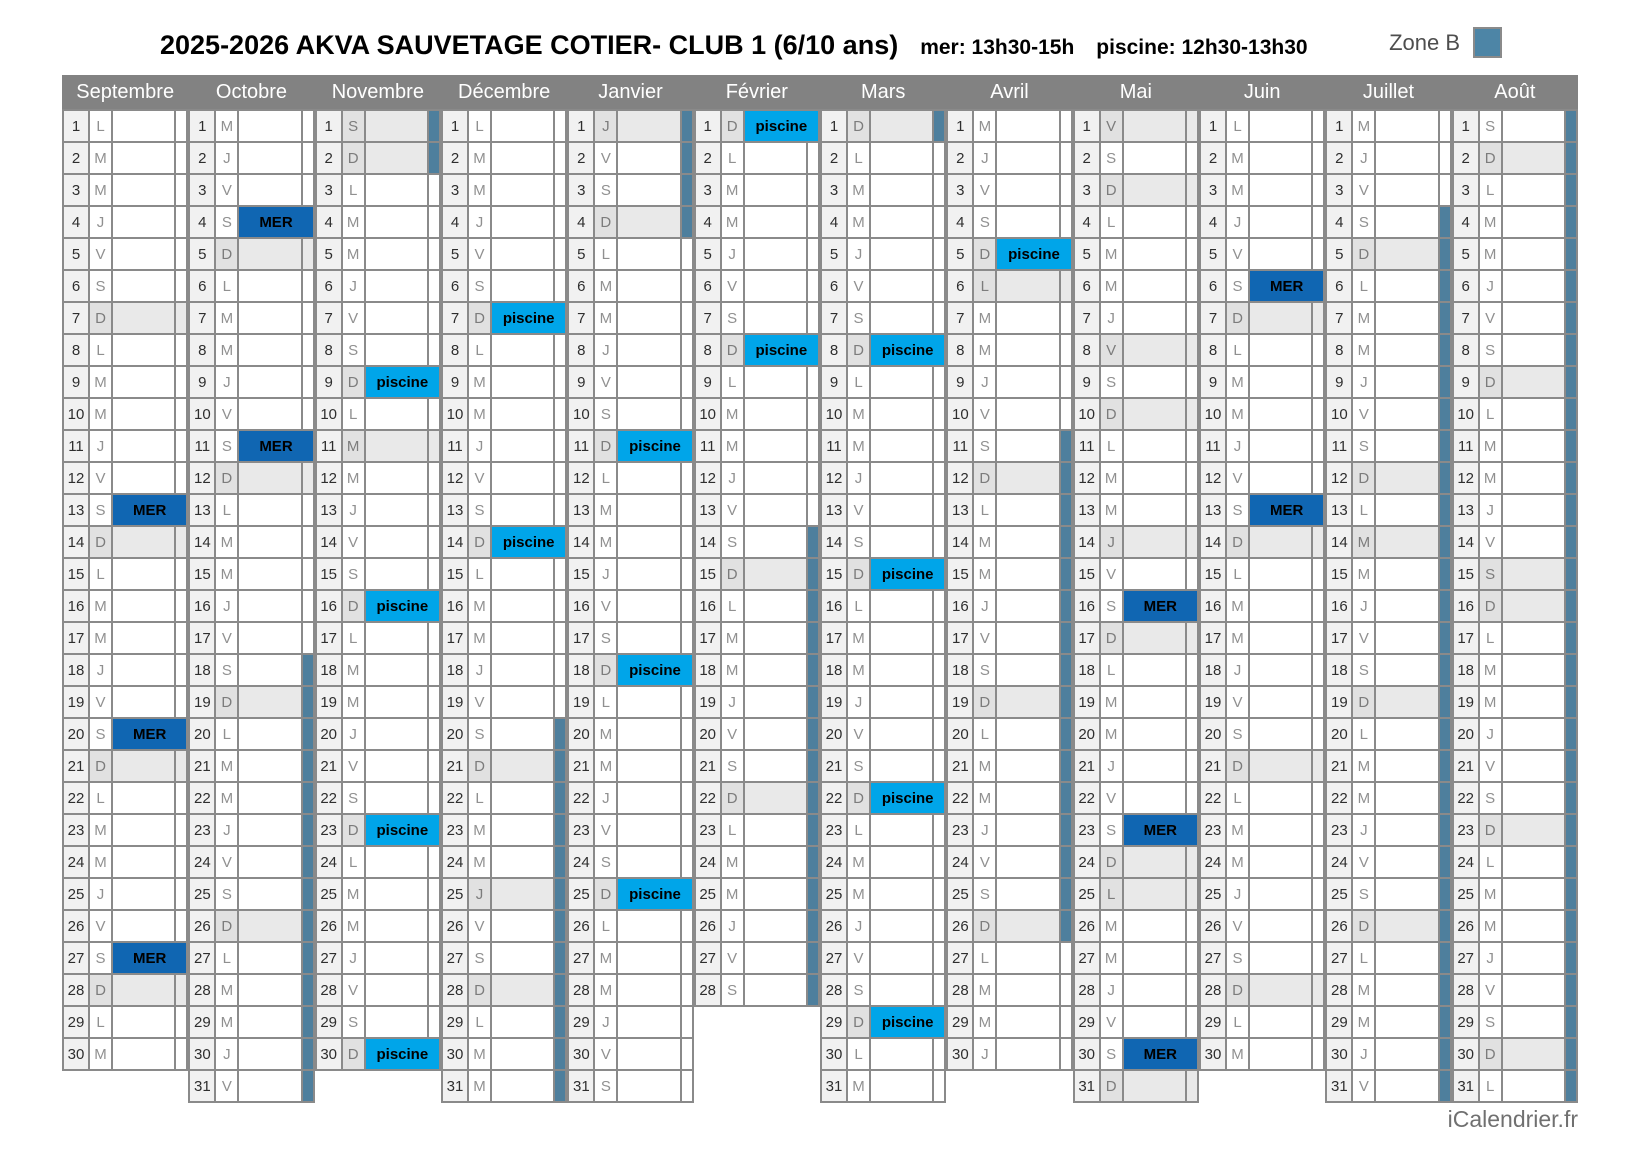  I want to click on sea-session-cell: MER, so click(1160, 1054).